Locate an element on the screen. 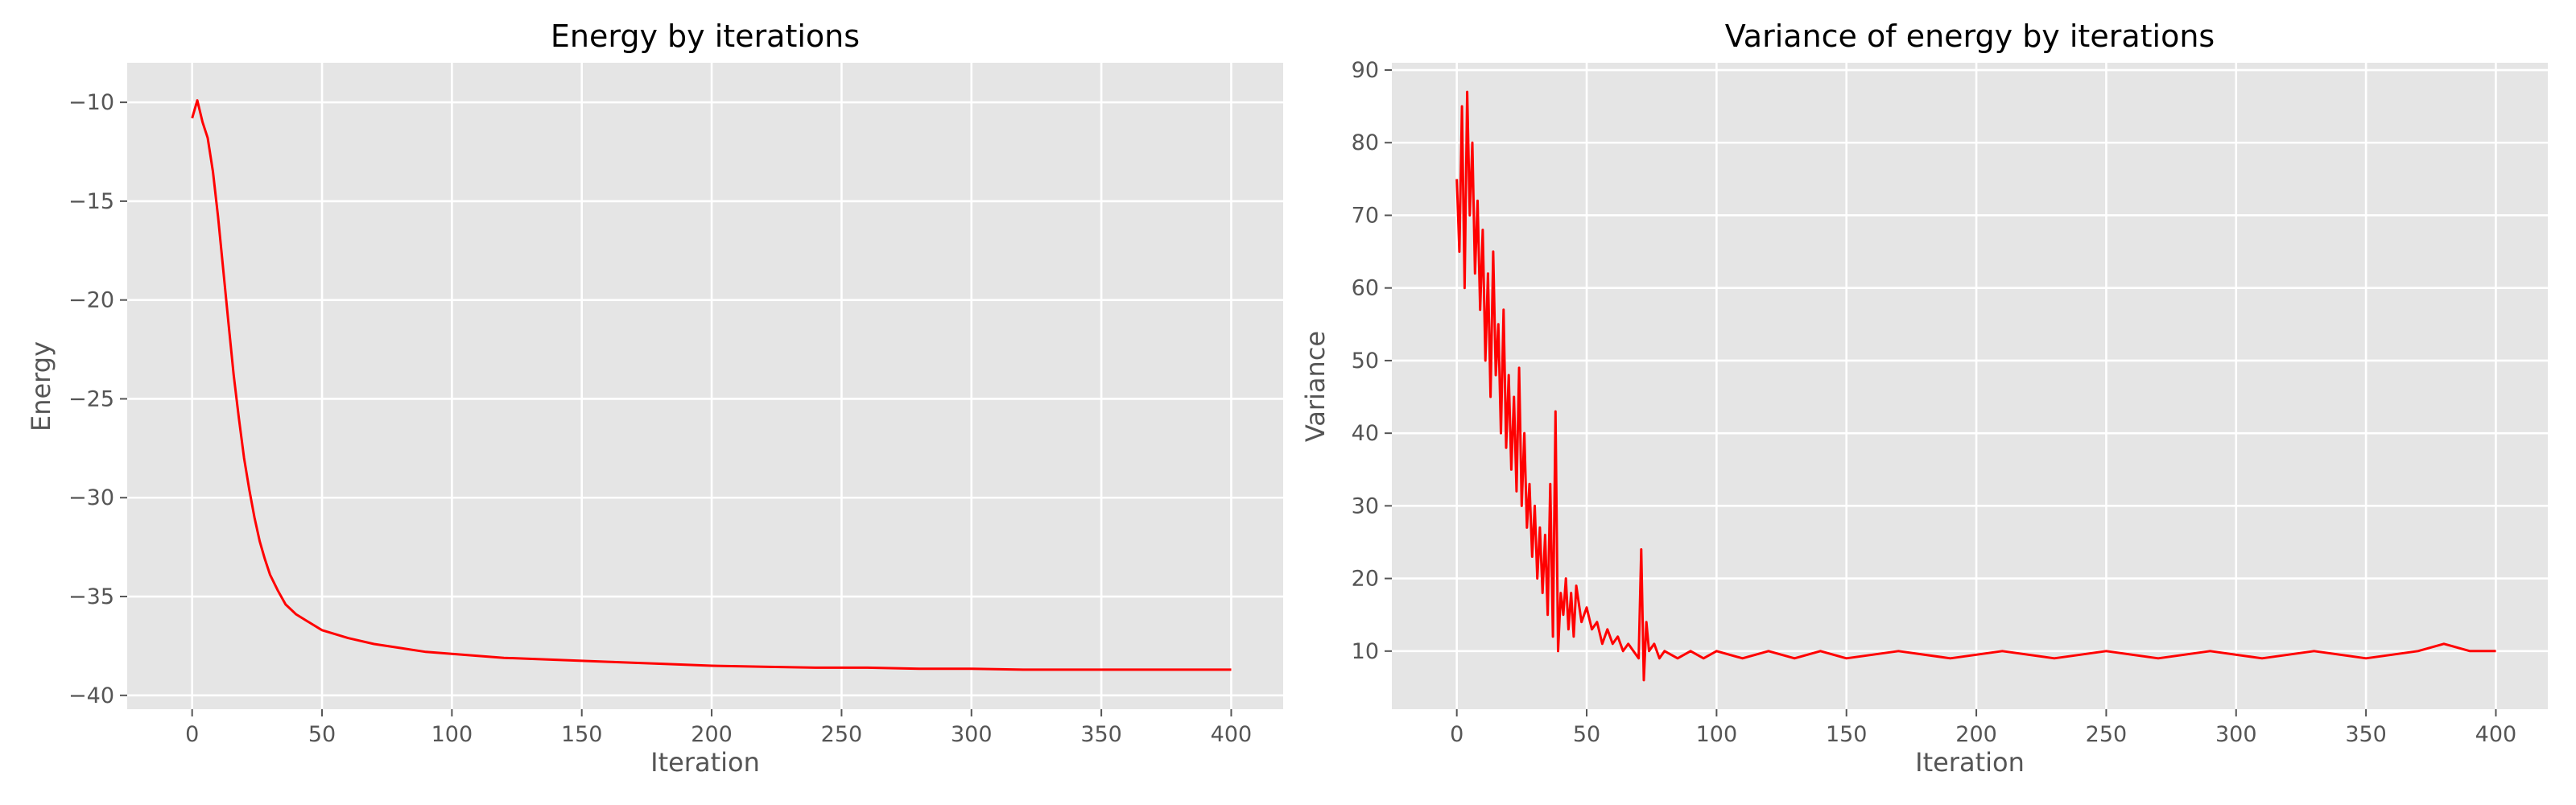 The height and width of the screenshot is (805, 2576). variance-x-axis: 0 50 100 150 200 250 300 350 400 is located at coordinates (1983, 728).